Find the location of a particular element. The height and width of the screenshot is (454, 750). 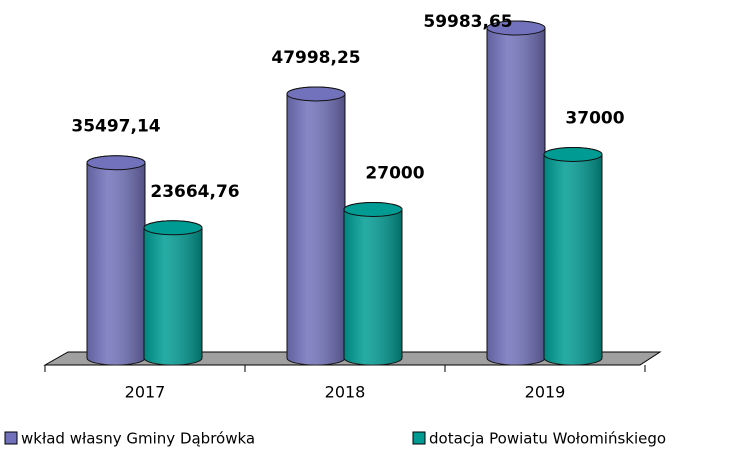

x-tick-label: 2019 is located at coordinates (545, 392).